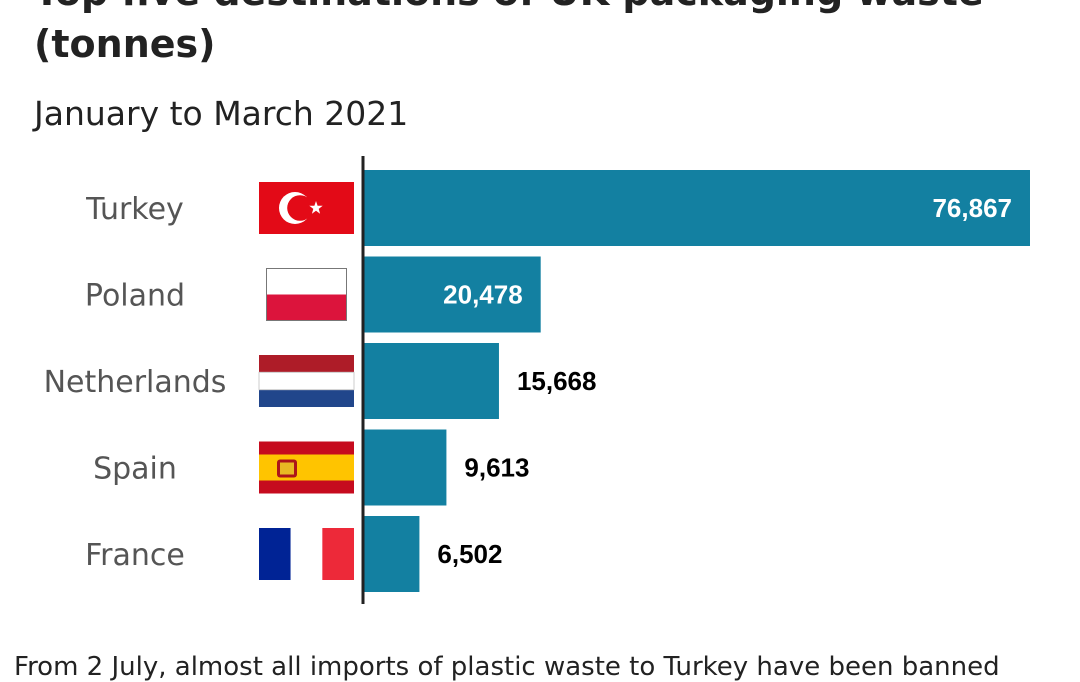  What do you see at coordinates (306, 467) in the screenshot?
I see `spain-flag-icon` at bounding box center [306, 467].